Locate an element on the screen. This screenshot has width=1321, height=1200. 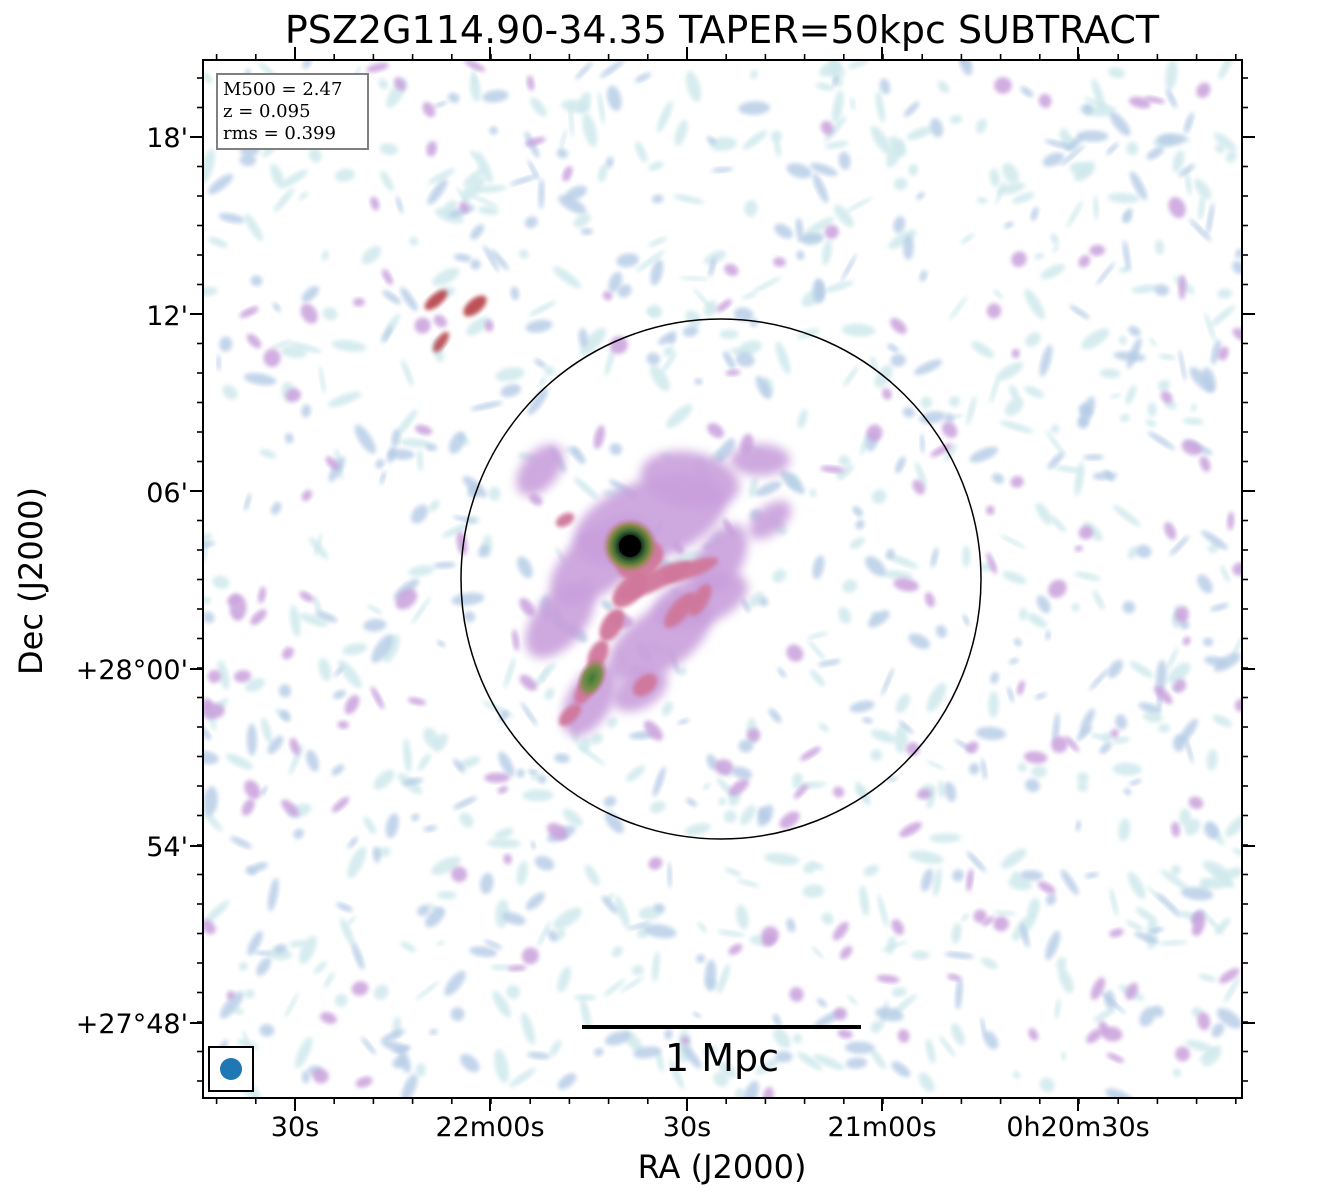
beam-ellipse is located at coordinates (231, 1069).